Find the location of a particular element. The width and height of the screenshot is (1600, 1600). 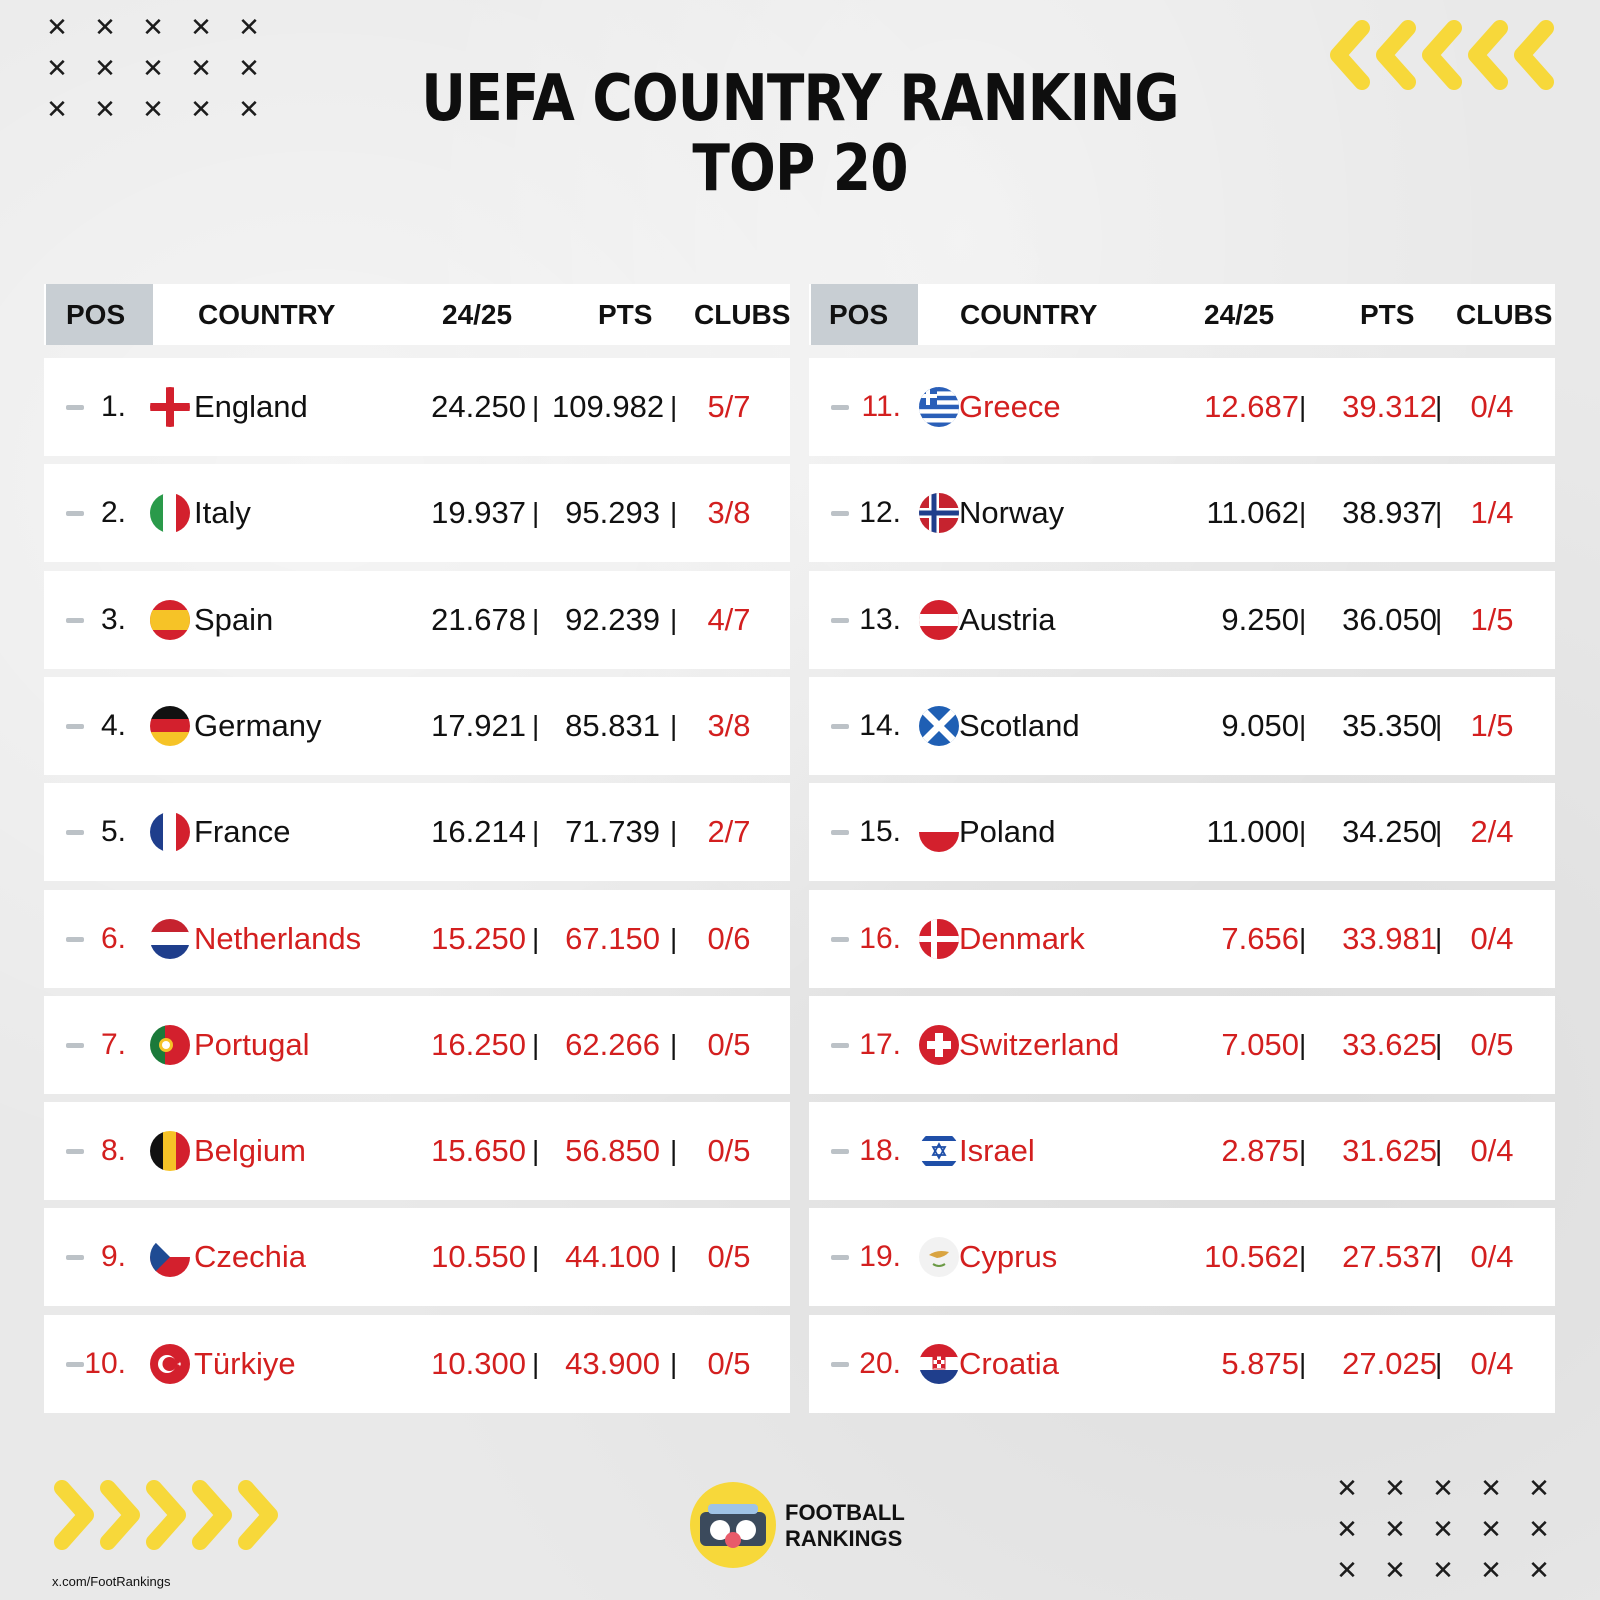

rank-position: 17. is located at coordinates (880, 1044).